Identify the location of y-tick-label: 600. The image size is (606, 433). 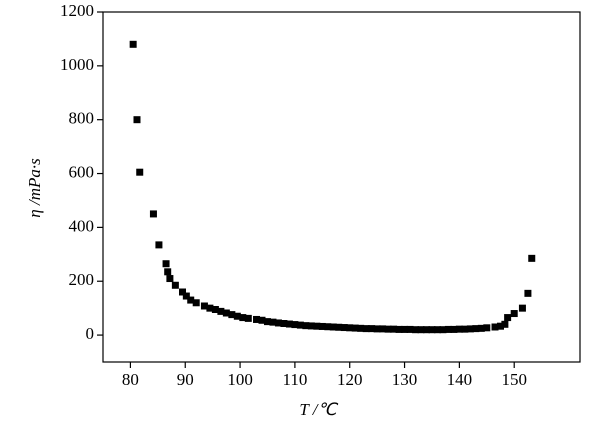
(82, 171).